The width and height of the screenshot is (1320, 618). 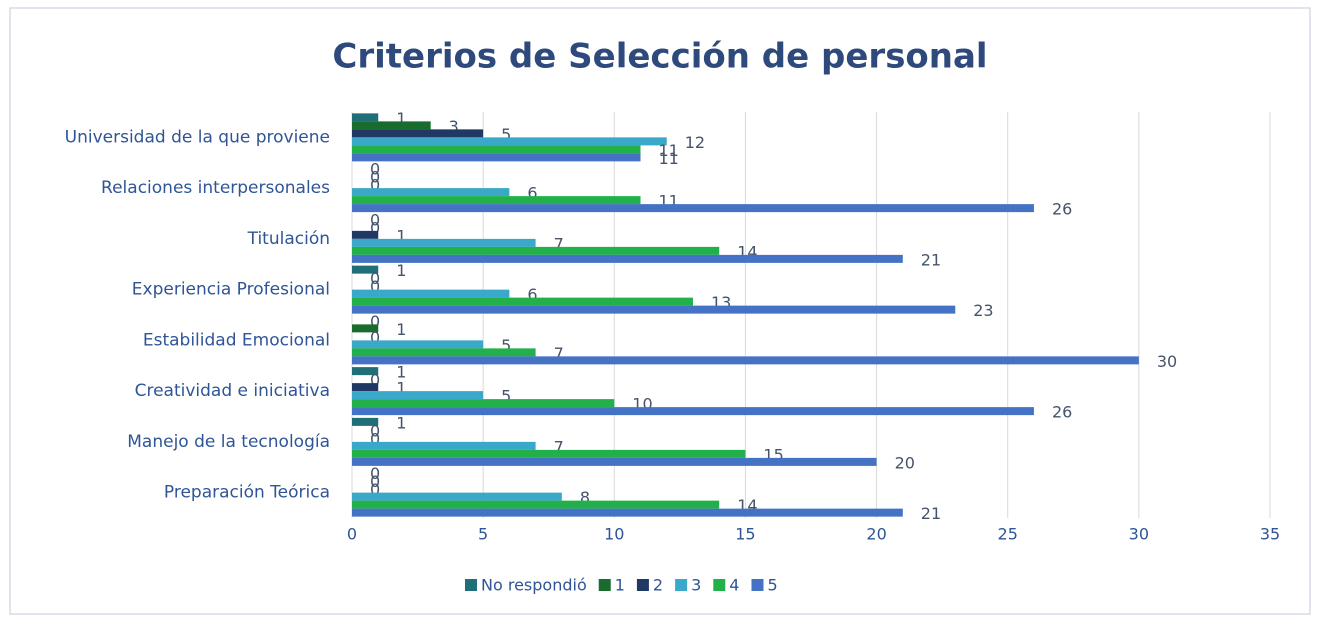 I want to click on data-label: 11, so click(x=669, y=158).